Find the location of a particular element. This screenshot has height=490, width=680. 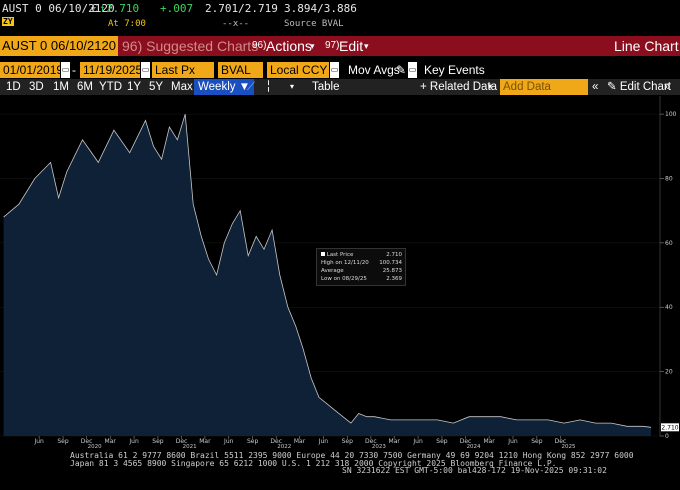

price-field: Last Px is located at coordinates (183, 70).